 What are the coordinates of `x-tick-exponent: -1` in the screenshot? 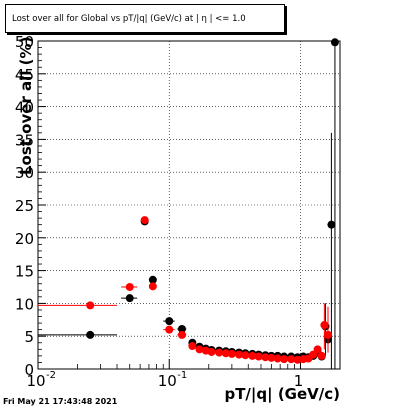 It's located at (182, 375).